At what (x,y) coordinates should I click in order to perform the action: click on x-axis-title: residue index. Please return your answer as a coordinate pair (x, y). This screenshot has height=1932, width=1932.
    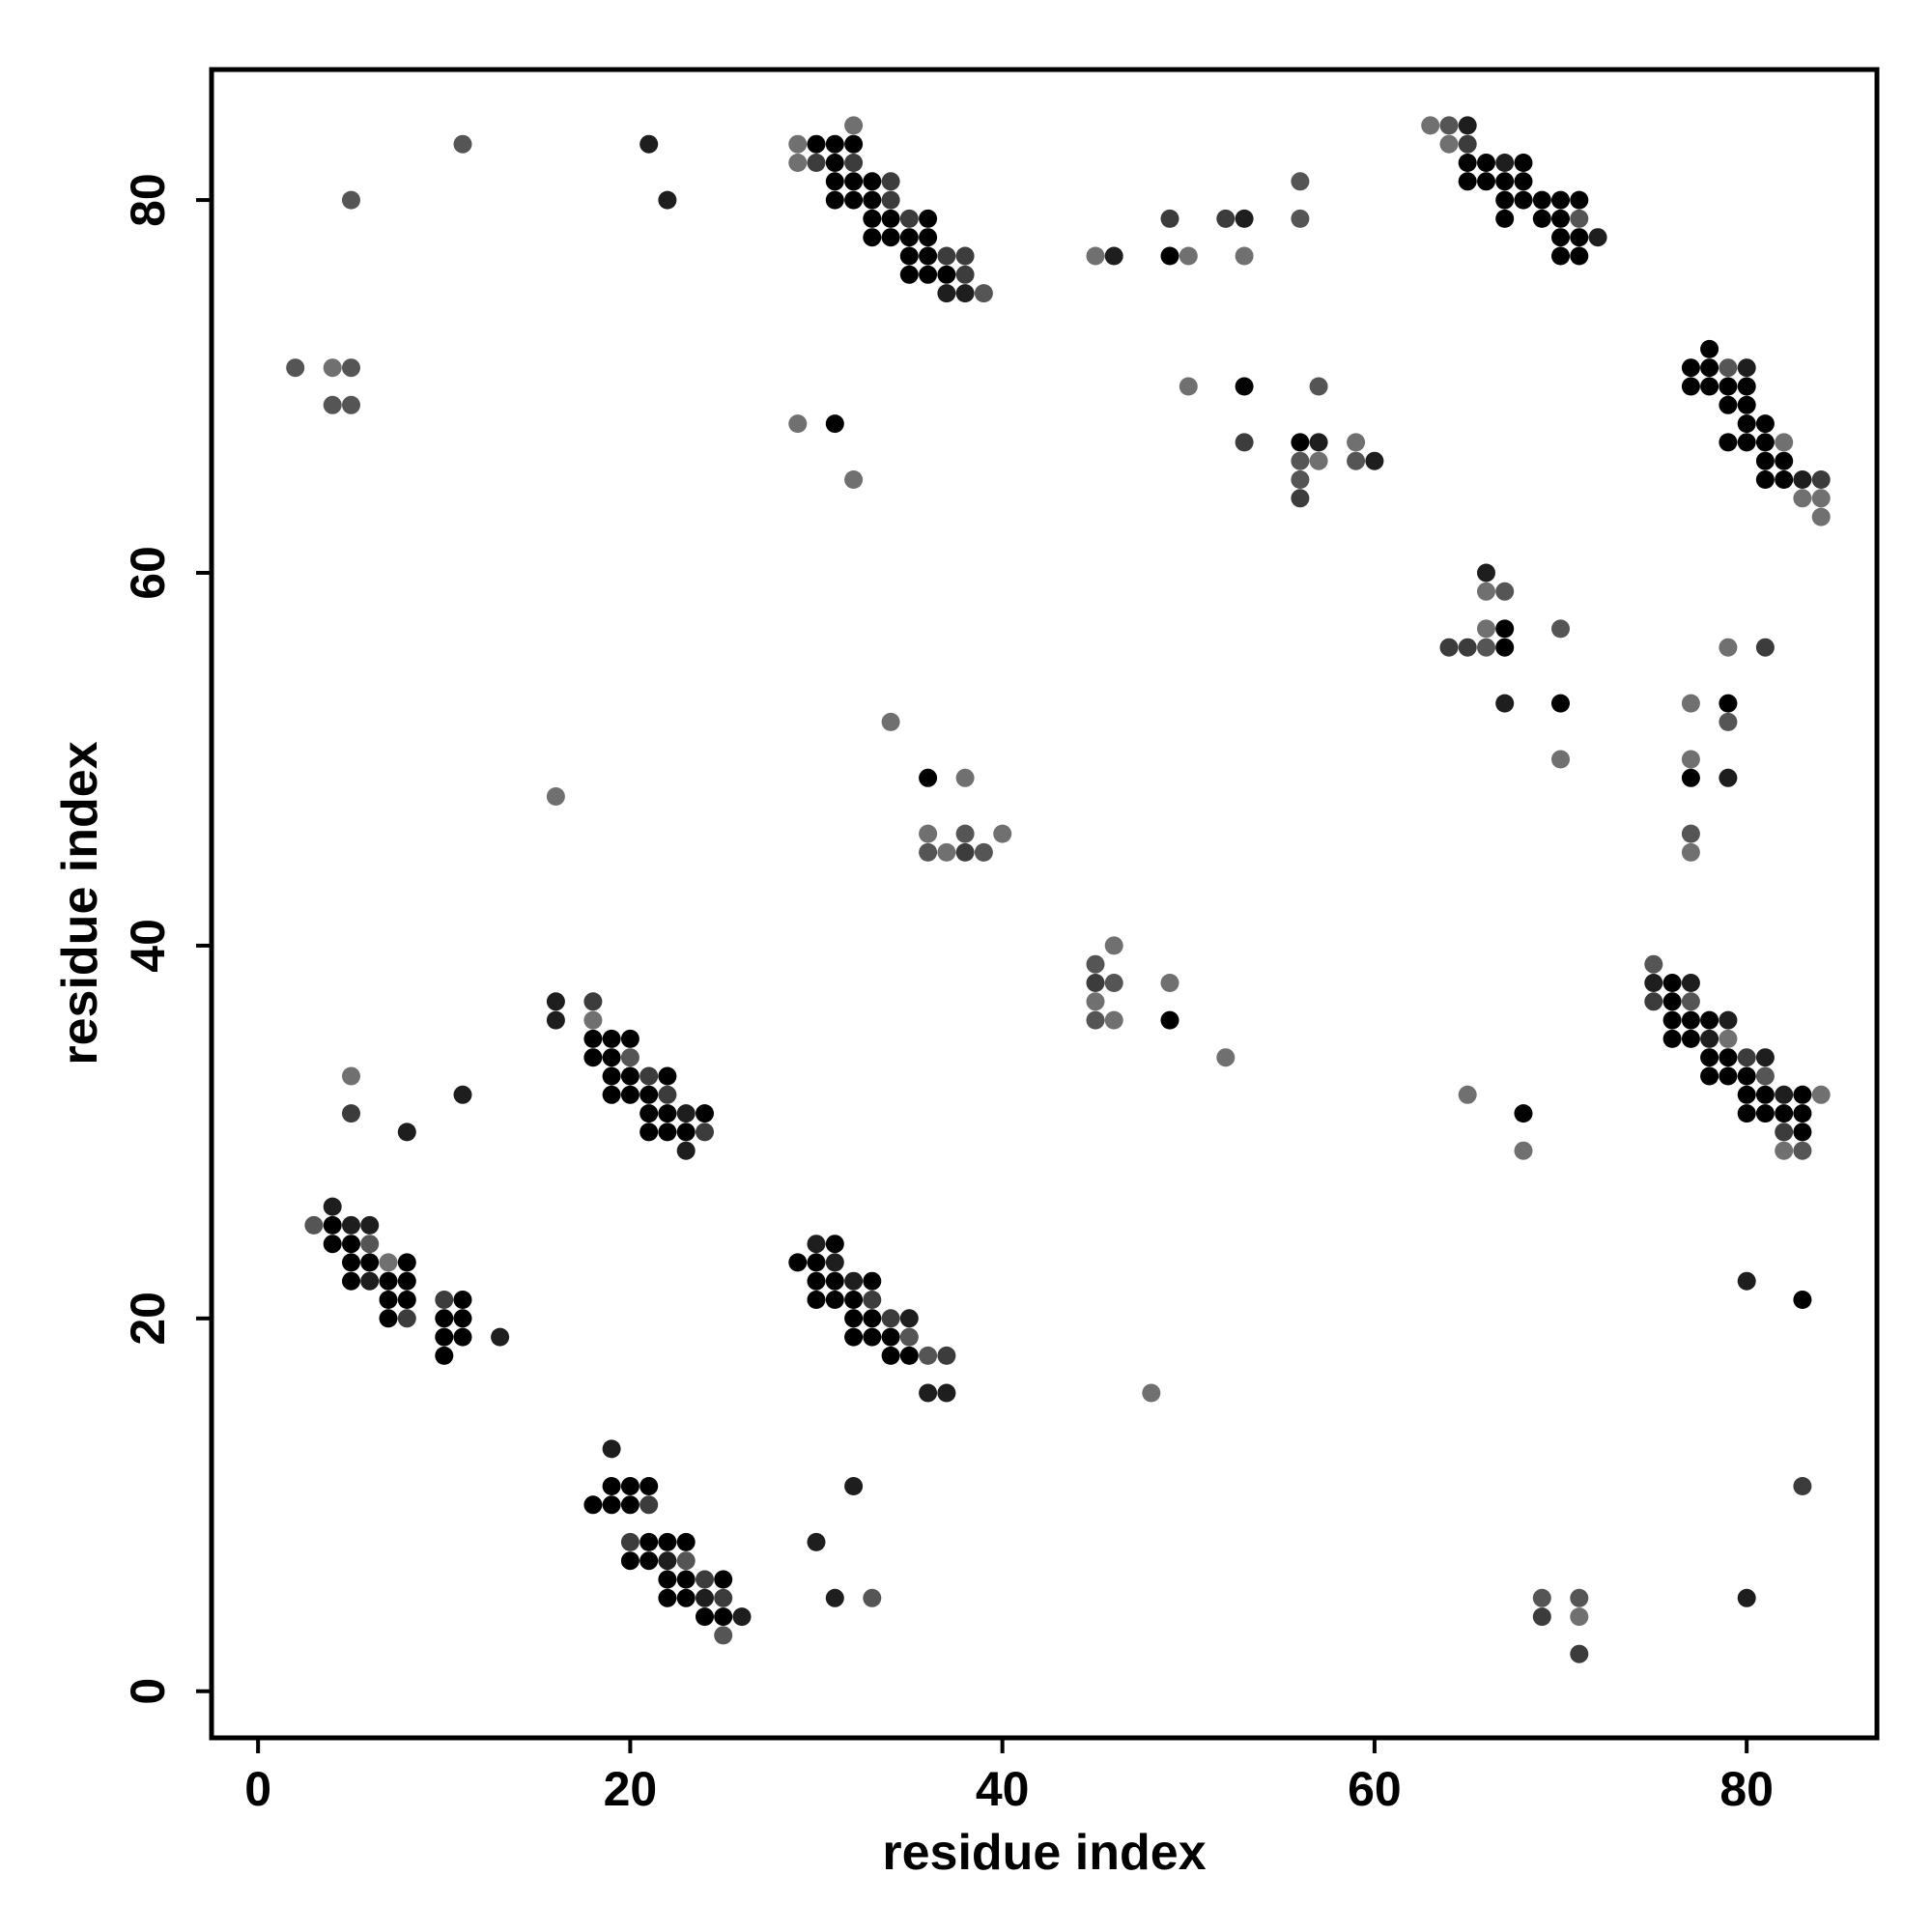
    Looking at the image, I should click on (1044, 1853).